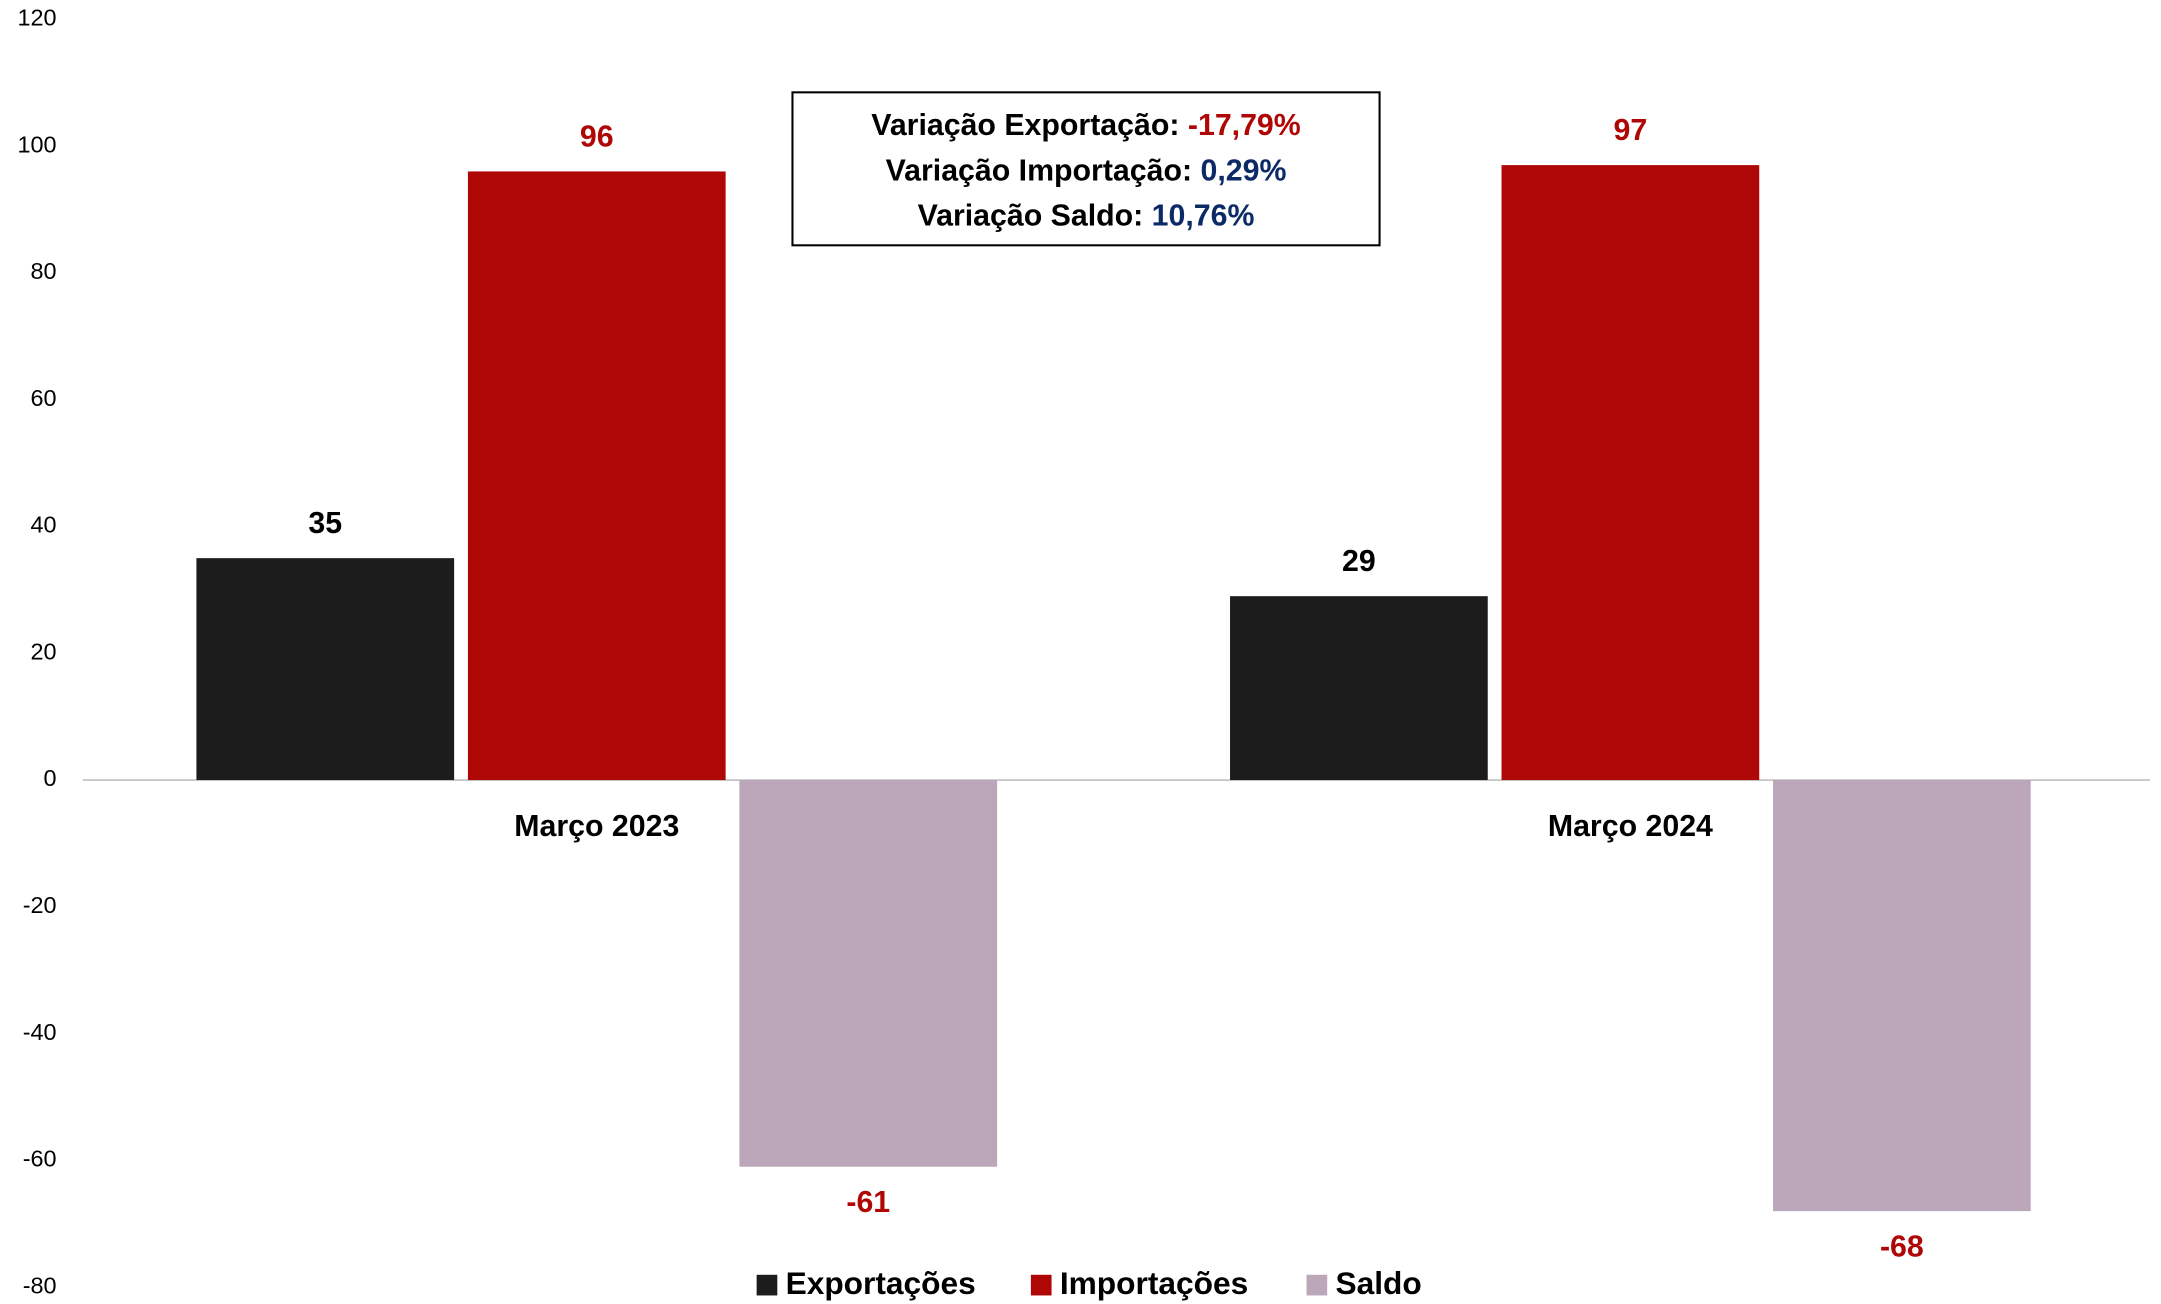  Describe the element at coordinates (1902, 1246) in the screenshot. I see `data-label: -68` at that location.